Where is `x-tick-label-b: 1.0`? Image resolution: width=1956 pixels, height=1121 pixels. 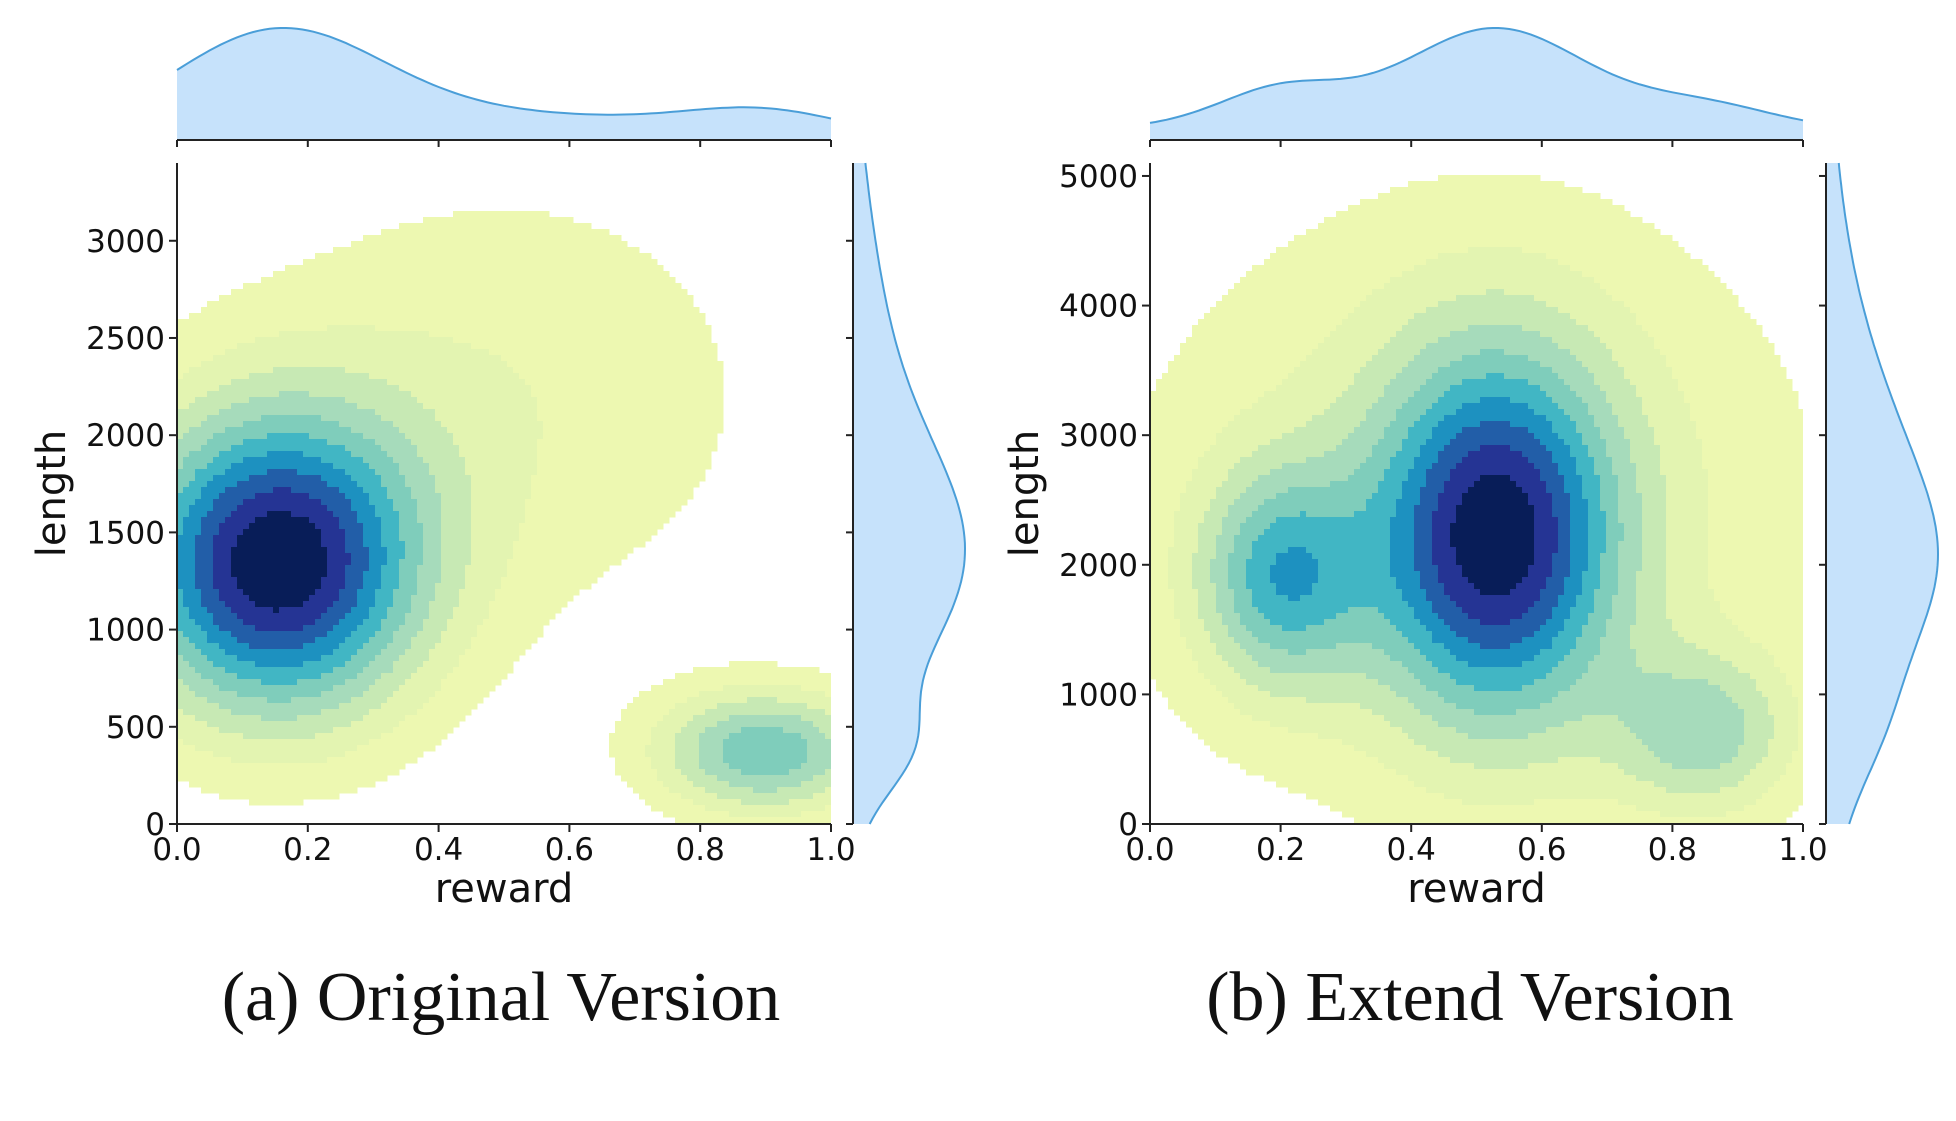 x-tick-label-b: 1.0 is located at coordinates (1802, 850).